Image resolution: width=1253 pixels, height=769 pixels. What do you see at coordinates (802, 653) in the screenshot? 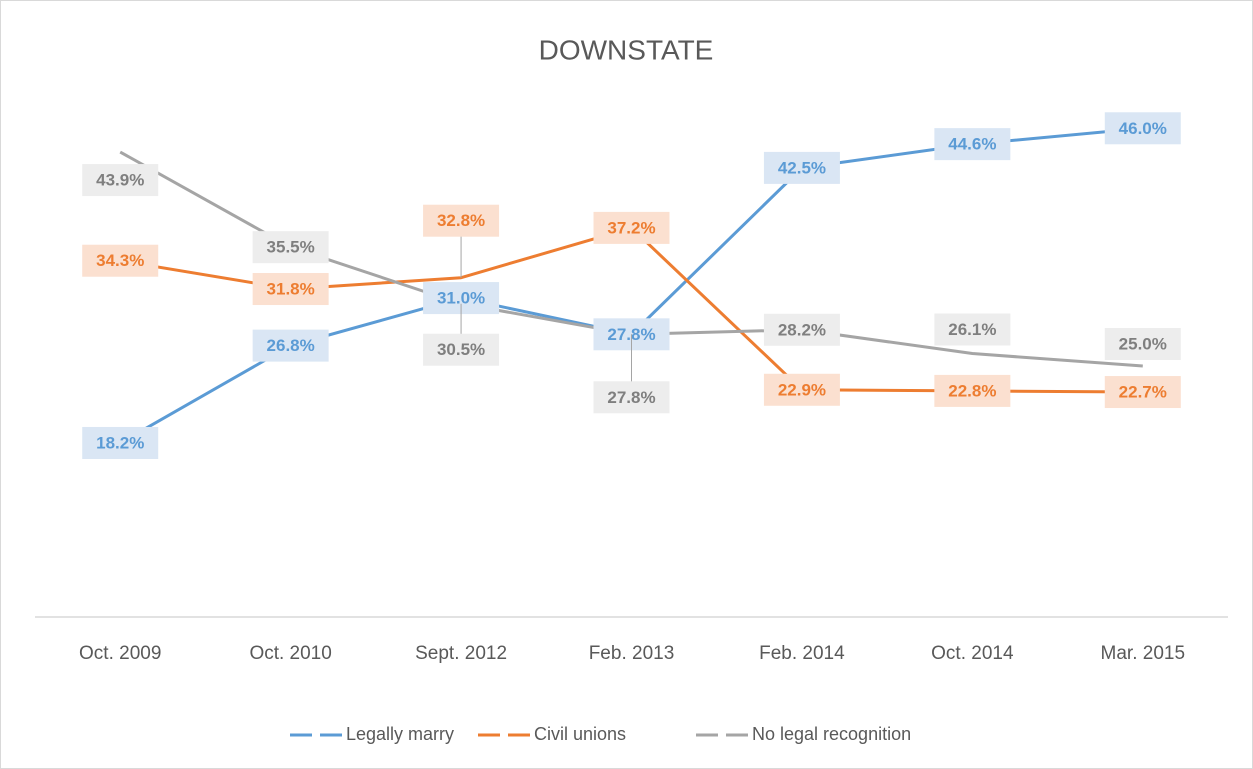
I see `x-tick-label: Feb. 2014` at bounding box center [802, 653].